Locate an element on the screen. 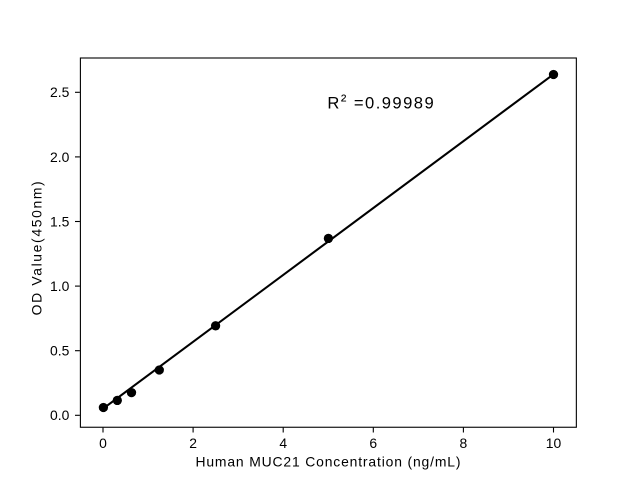  svg-text: 10 is located at coordinates (554, 443).